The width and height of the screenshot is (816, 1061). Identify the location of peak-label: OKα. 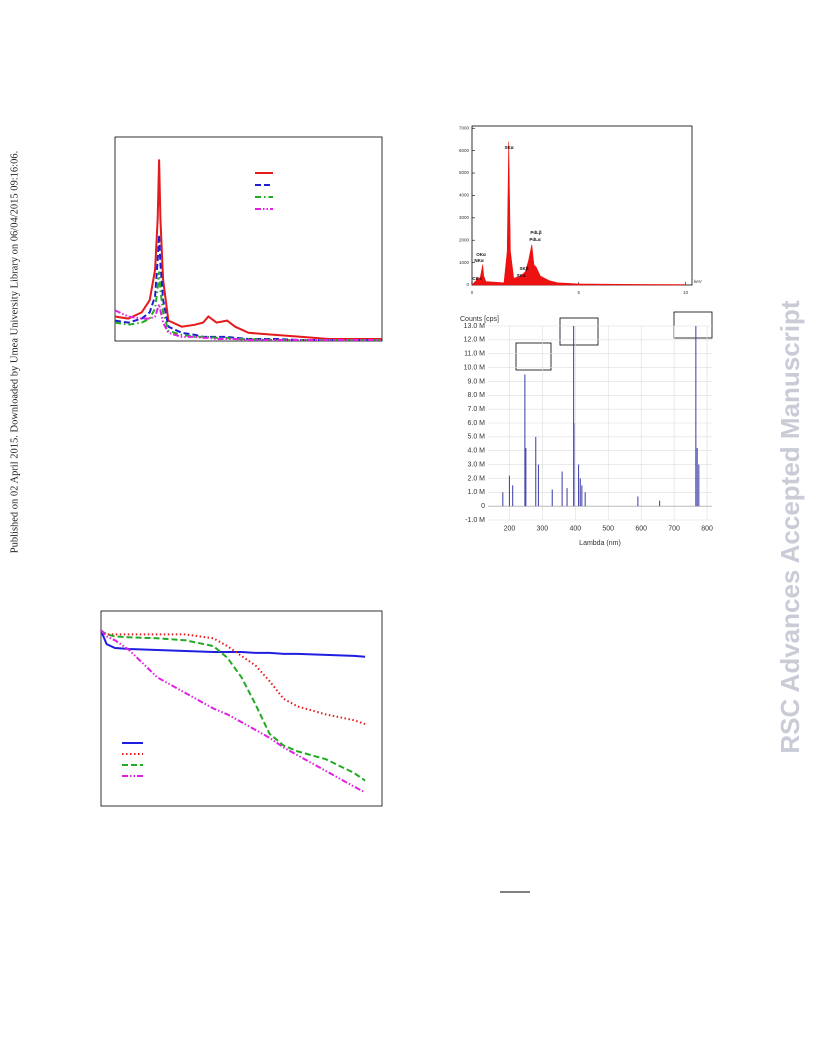
(481, 254).